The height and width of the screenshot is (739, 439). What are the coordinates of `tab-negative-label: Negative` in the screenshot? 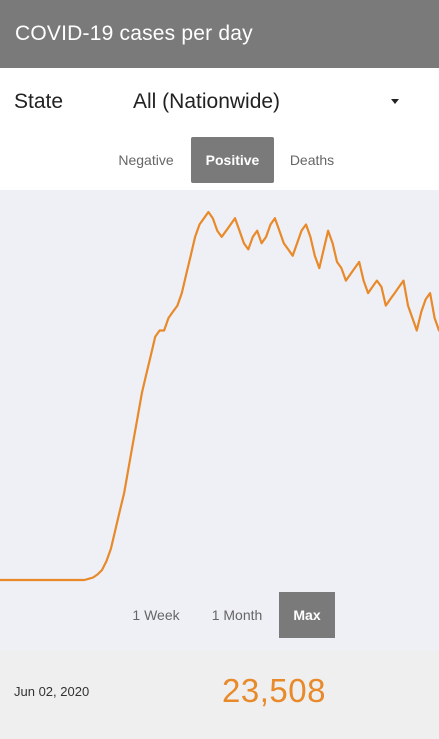 It's located at (146, 160).